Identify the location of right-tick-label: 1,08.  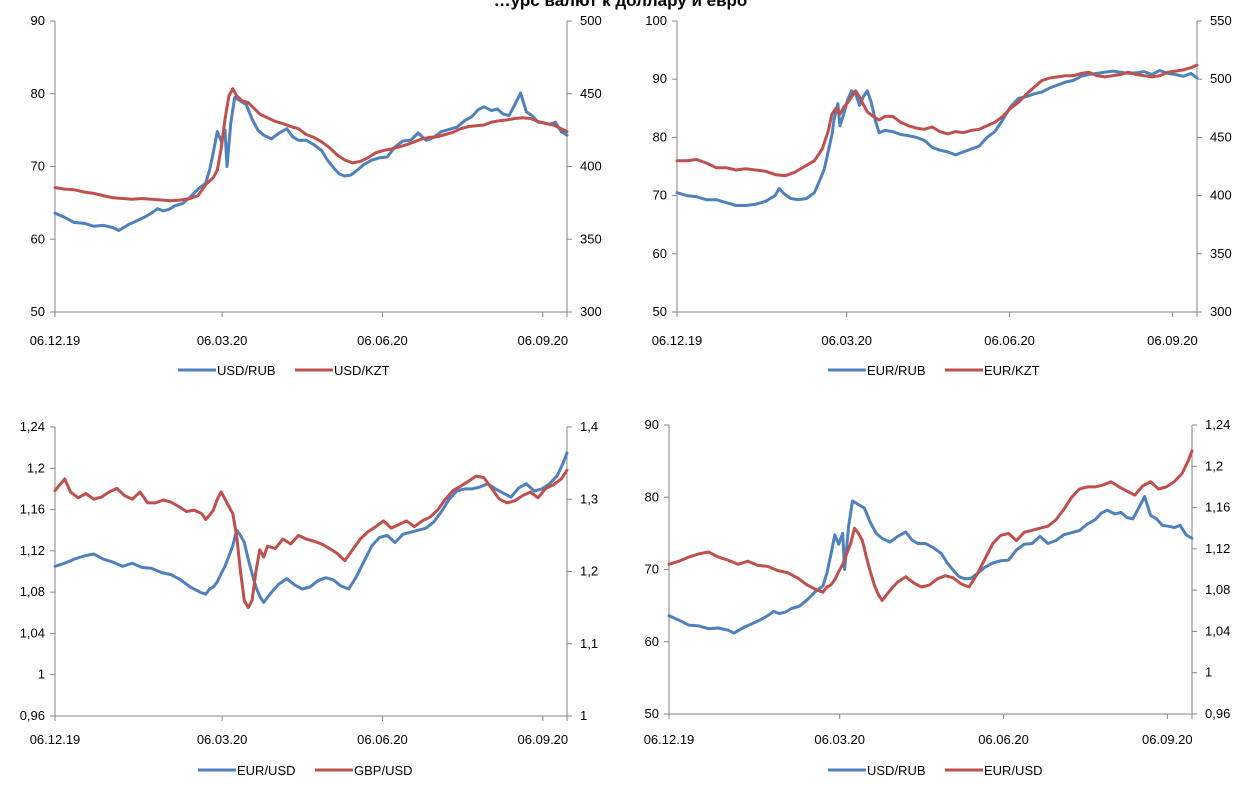
(1217, 589).